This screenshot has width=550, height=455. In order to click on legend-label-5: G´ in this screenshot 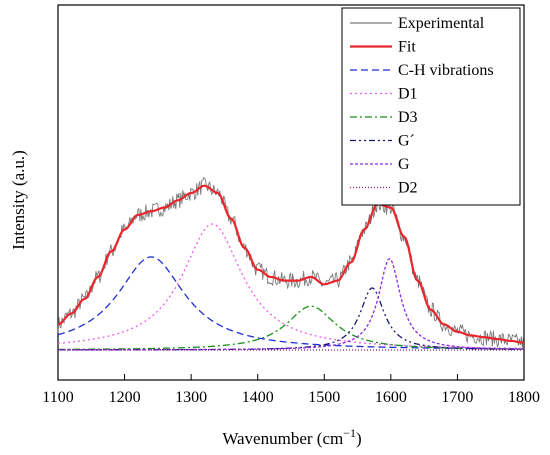, I will do `click(406, 141)`.